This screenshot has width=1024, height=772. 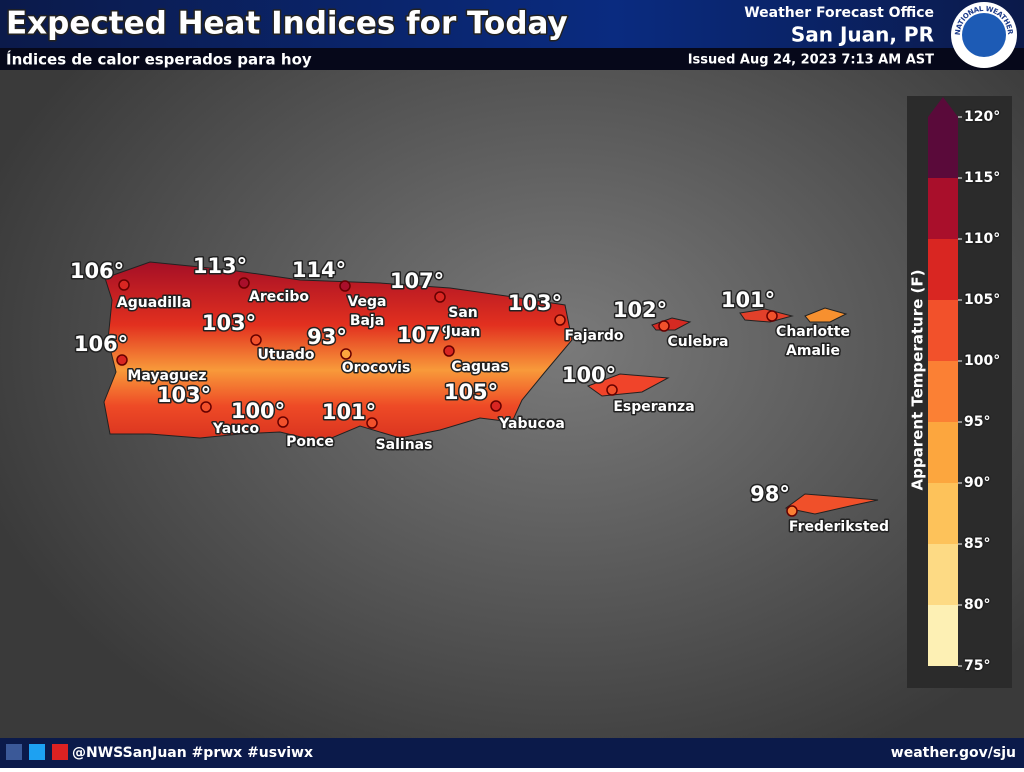 What do you see at coordinates (512, 753) in the screenshot?
I see `footer-bar` at bounding box center [512, 753].